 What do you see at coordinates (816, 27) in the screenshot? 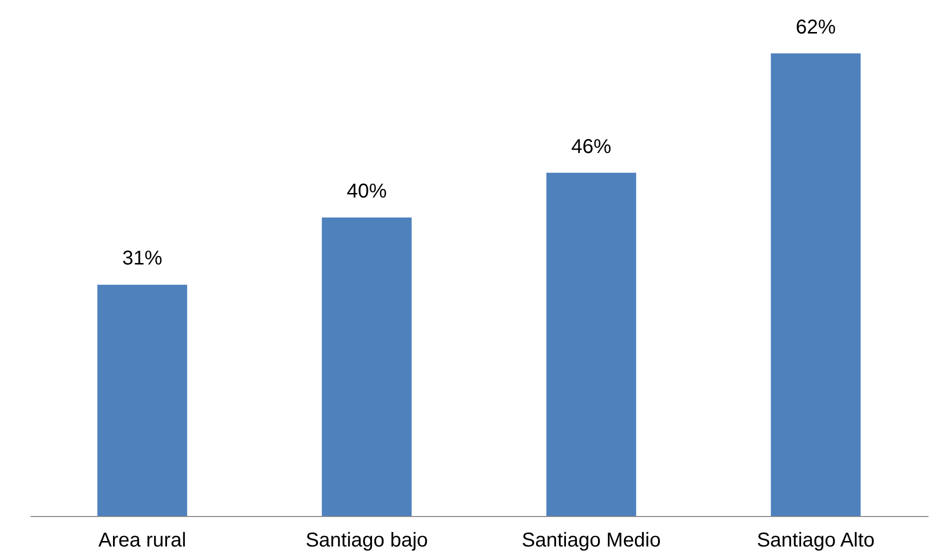
I see `data-label: 62%` at bounding box center [816, 27].